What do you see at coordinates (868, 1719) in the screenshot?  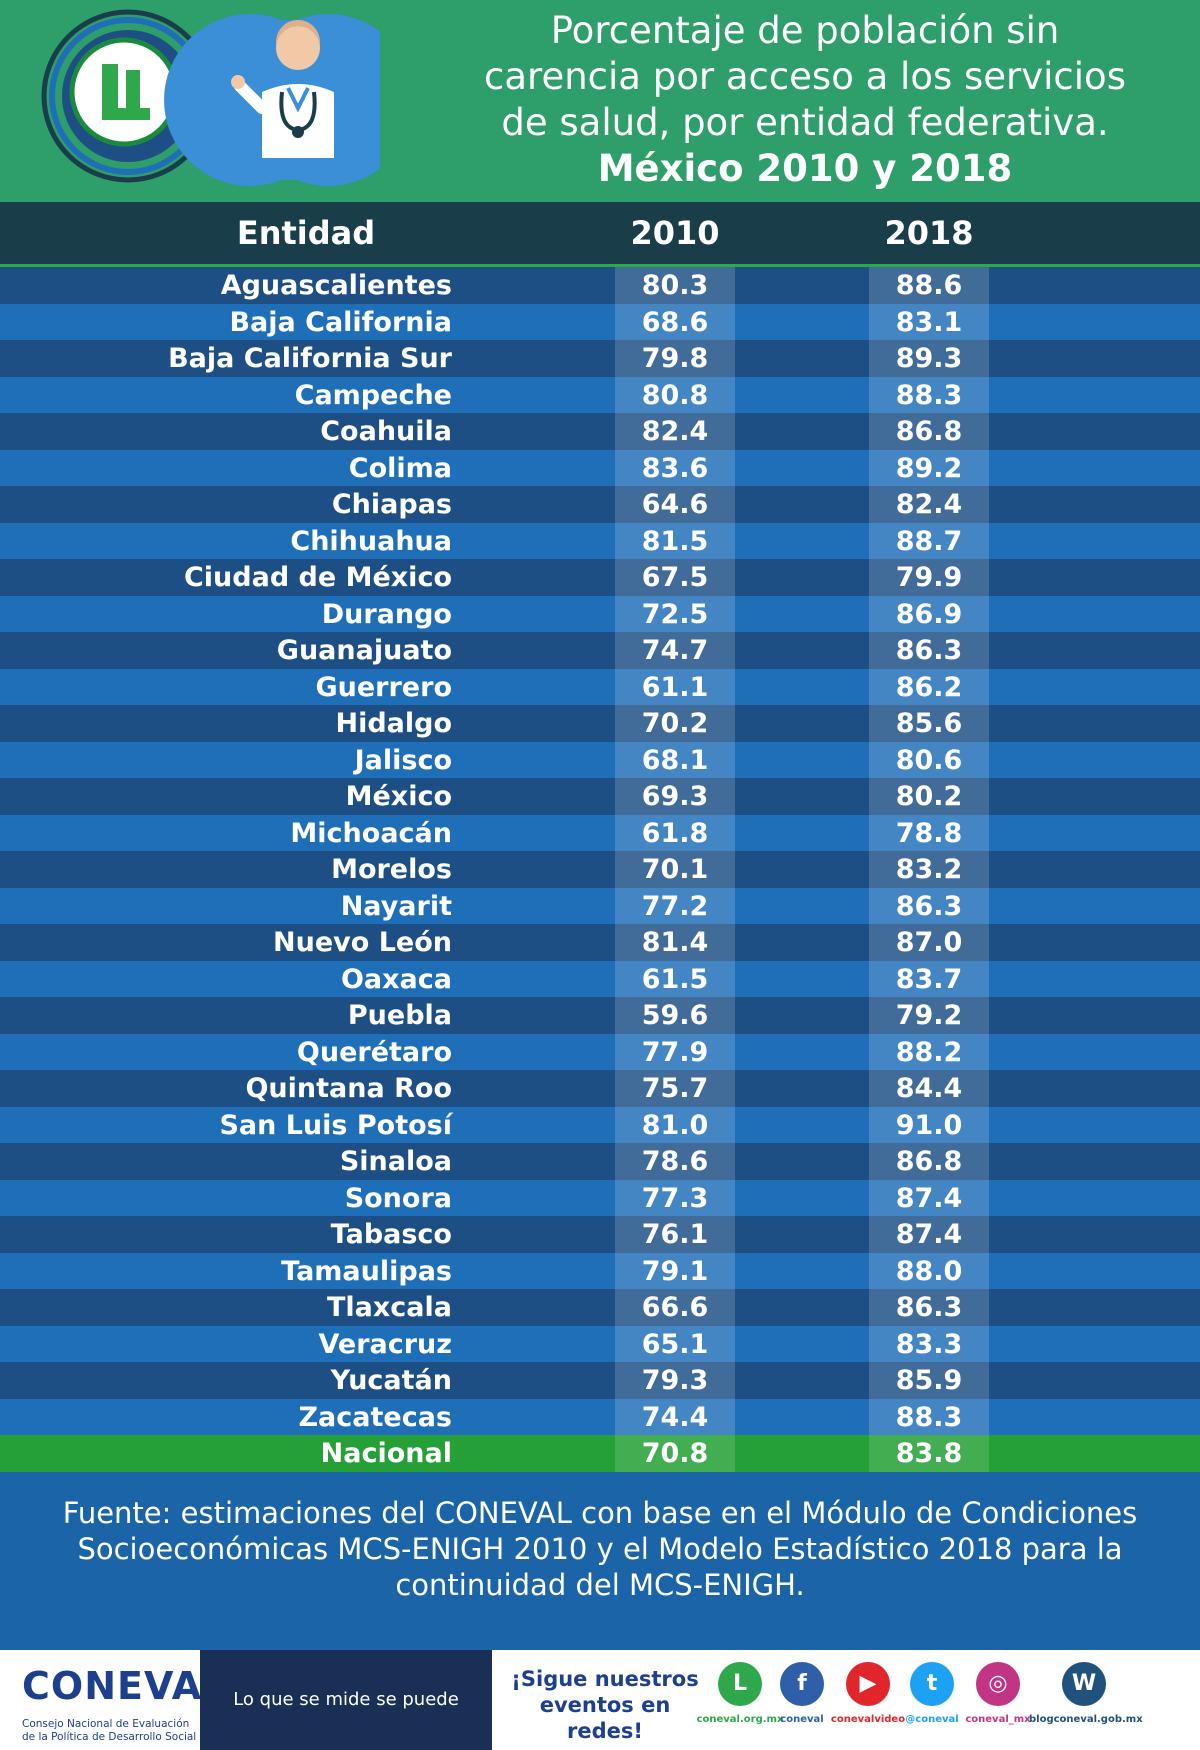 I see `social-label: conevalvideo` at bounding box center [868, 1719].